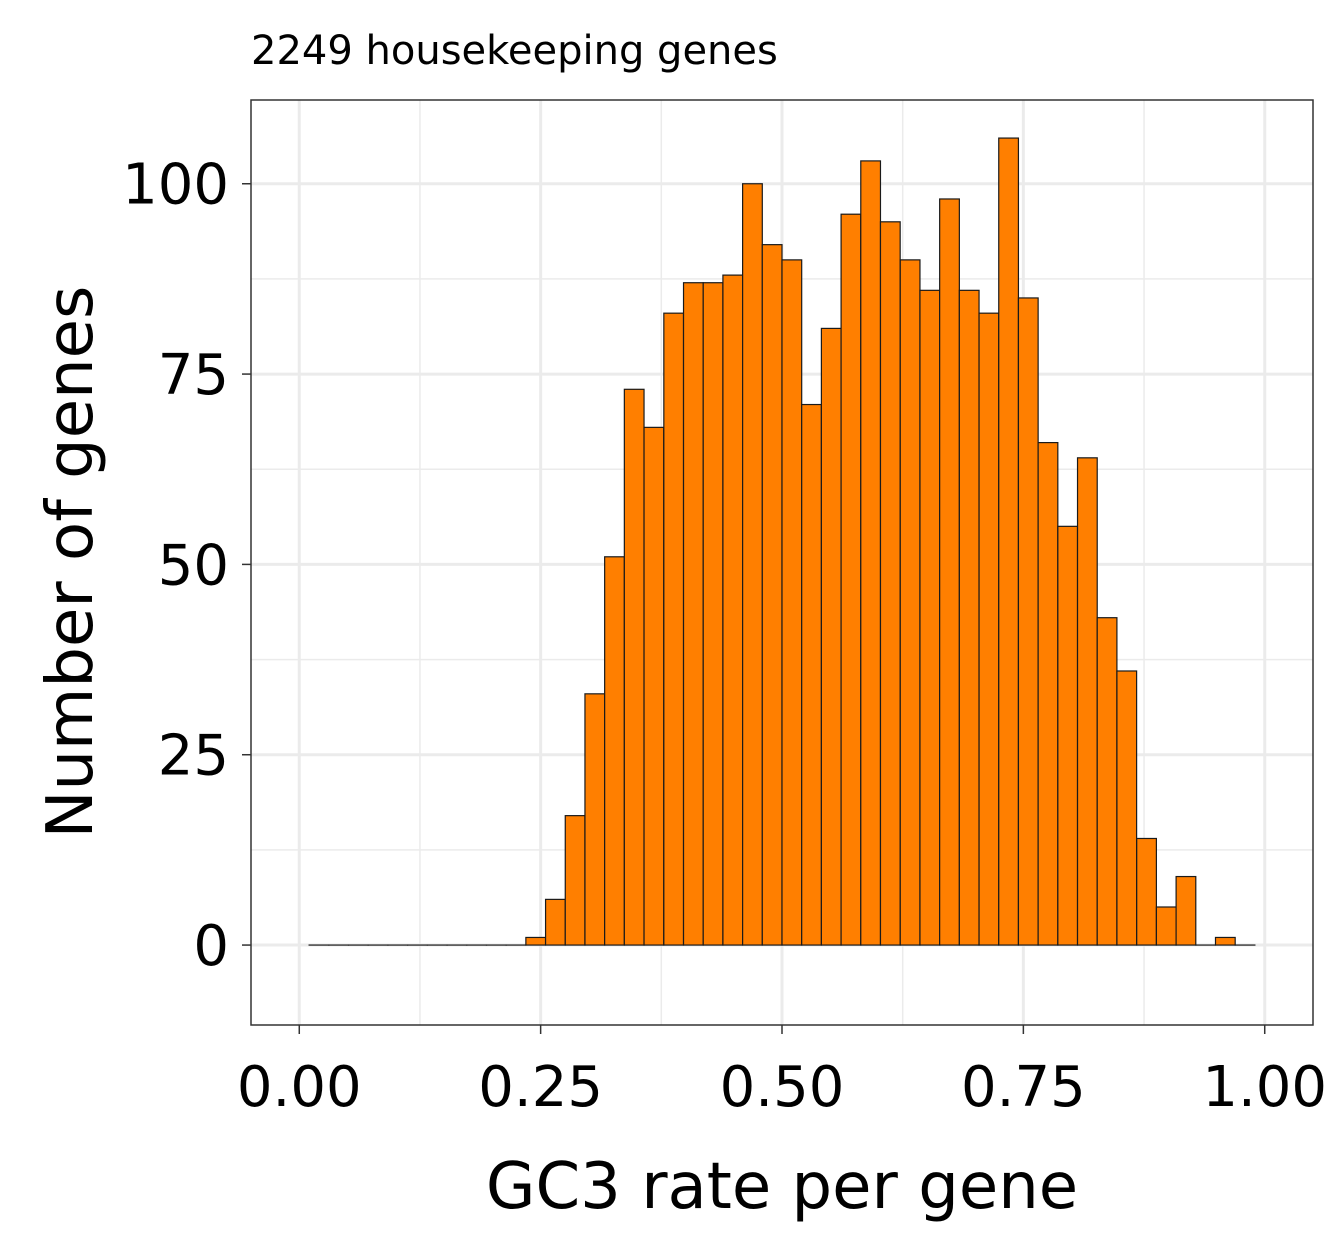 The width and height of the screenshot is (1333, 1250). What do you see at coordinates (1264, 1087) in the screenshot?
I see `x-tick-label: 1.00` at bounding box center [1264, 1087].